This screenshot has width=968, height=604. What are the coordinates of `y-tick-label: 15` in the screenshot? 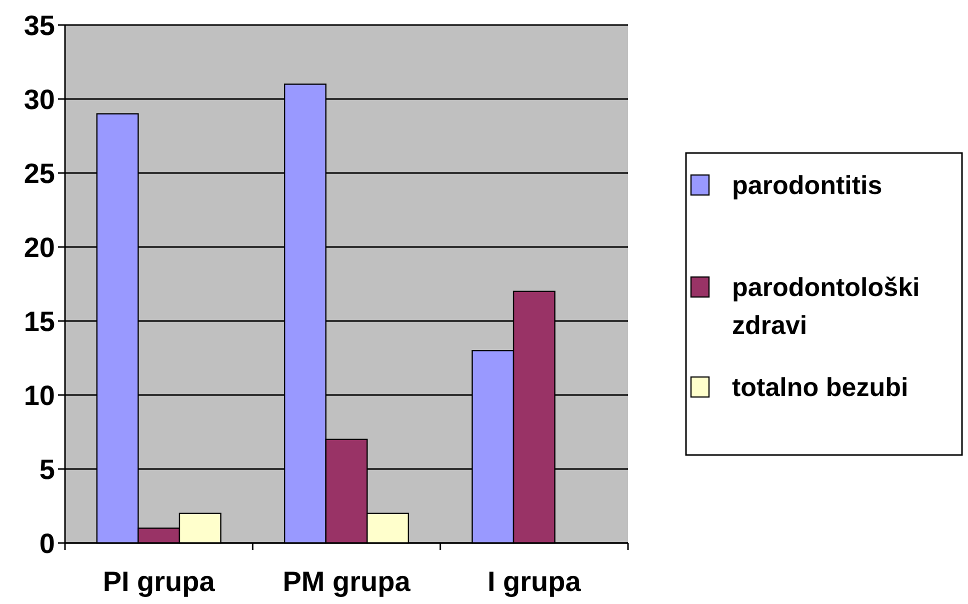 It's located at (39, 321).